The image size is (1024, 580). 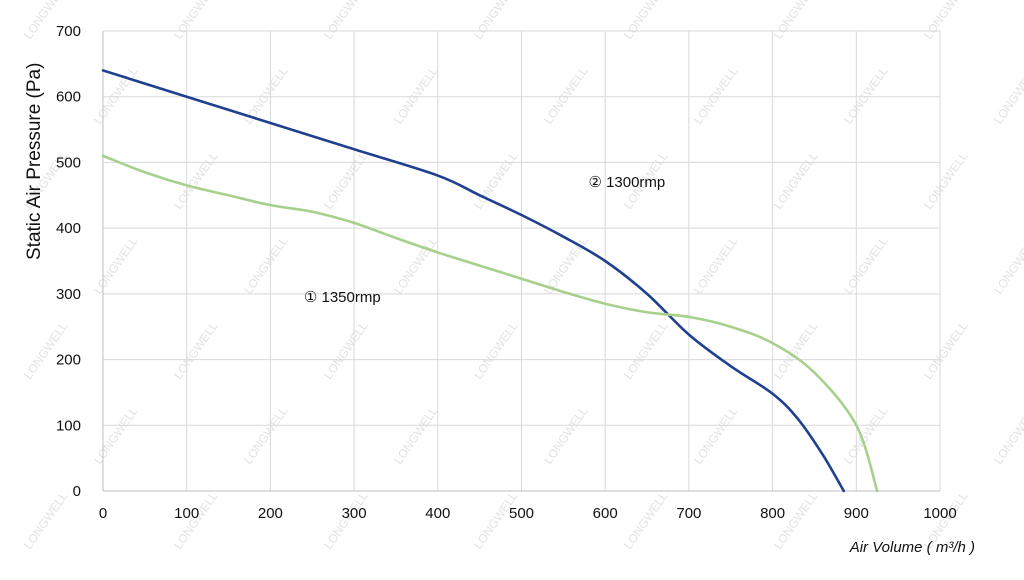 I want to click on x-tick-label: 300, so click(x=354, y=513).